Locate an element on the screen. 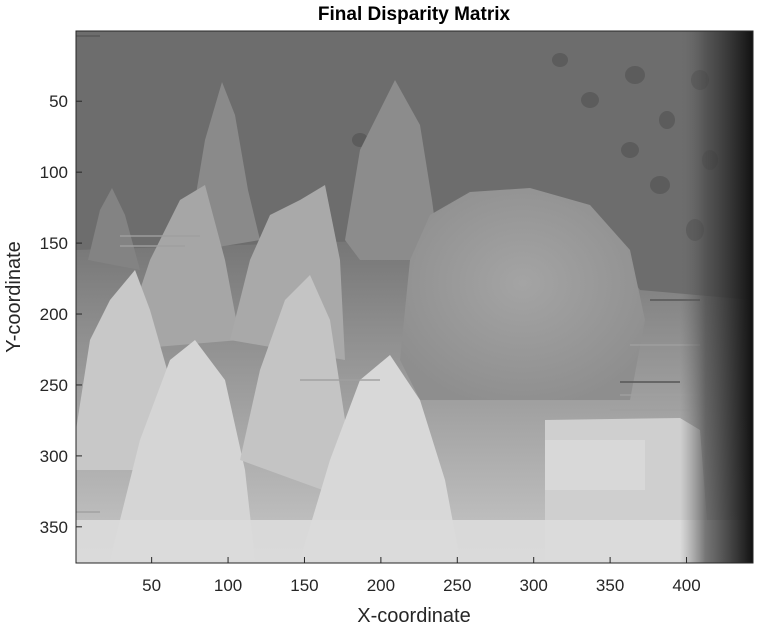 The width and height of the screenshot is (757, 628). x-tick-label: 300 is located at coordinates (534, 585).